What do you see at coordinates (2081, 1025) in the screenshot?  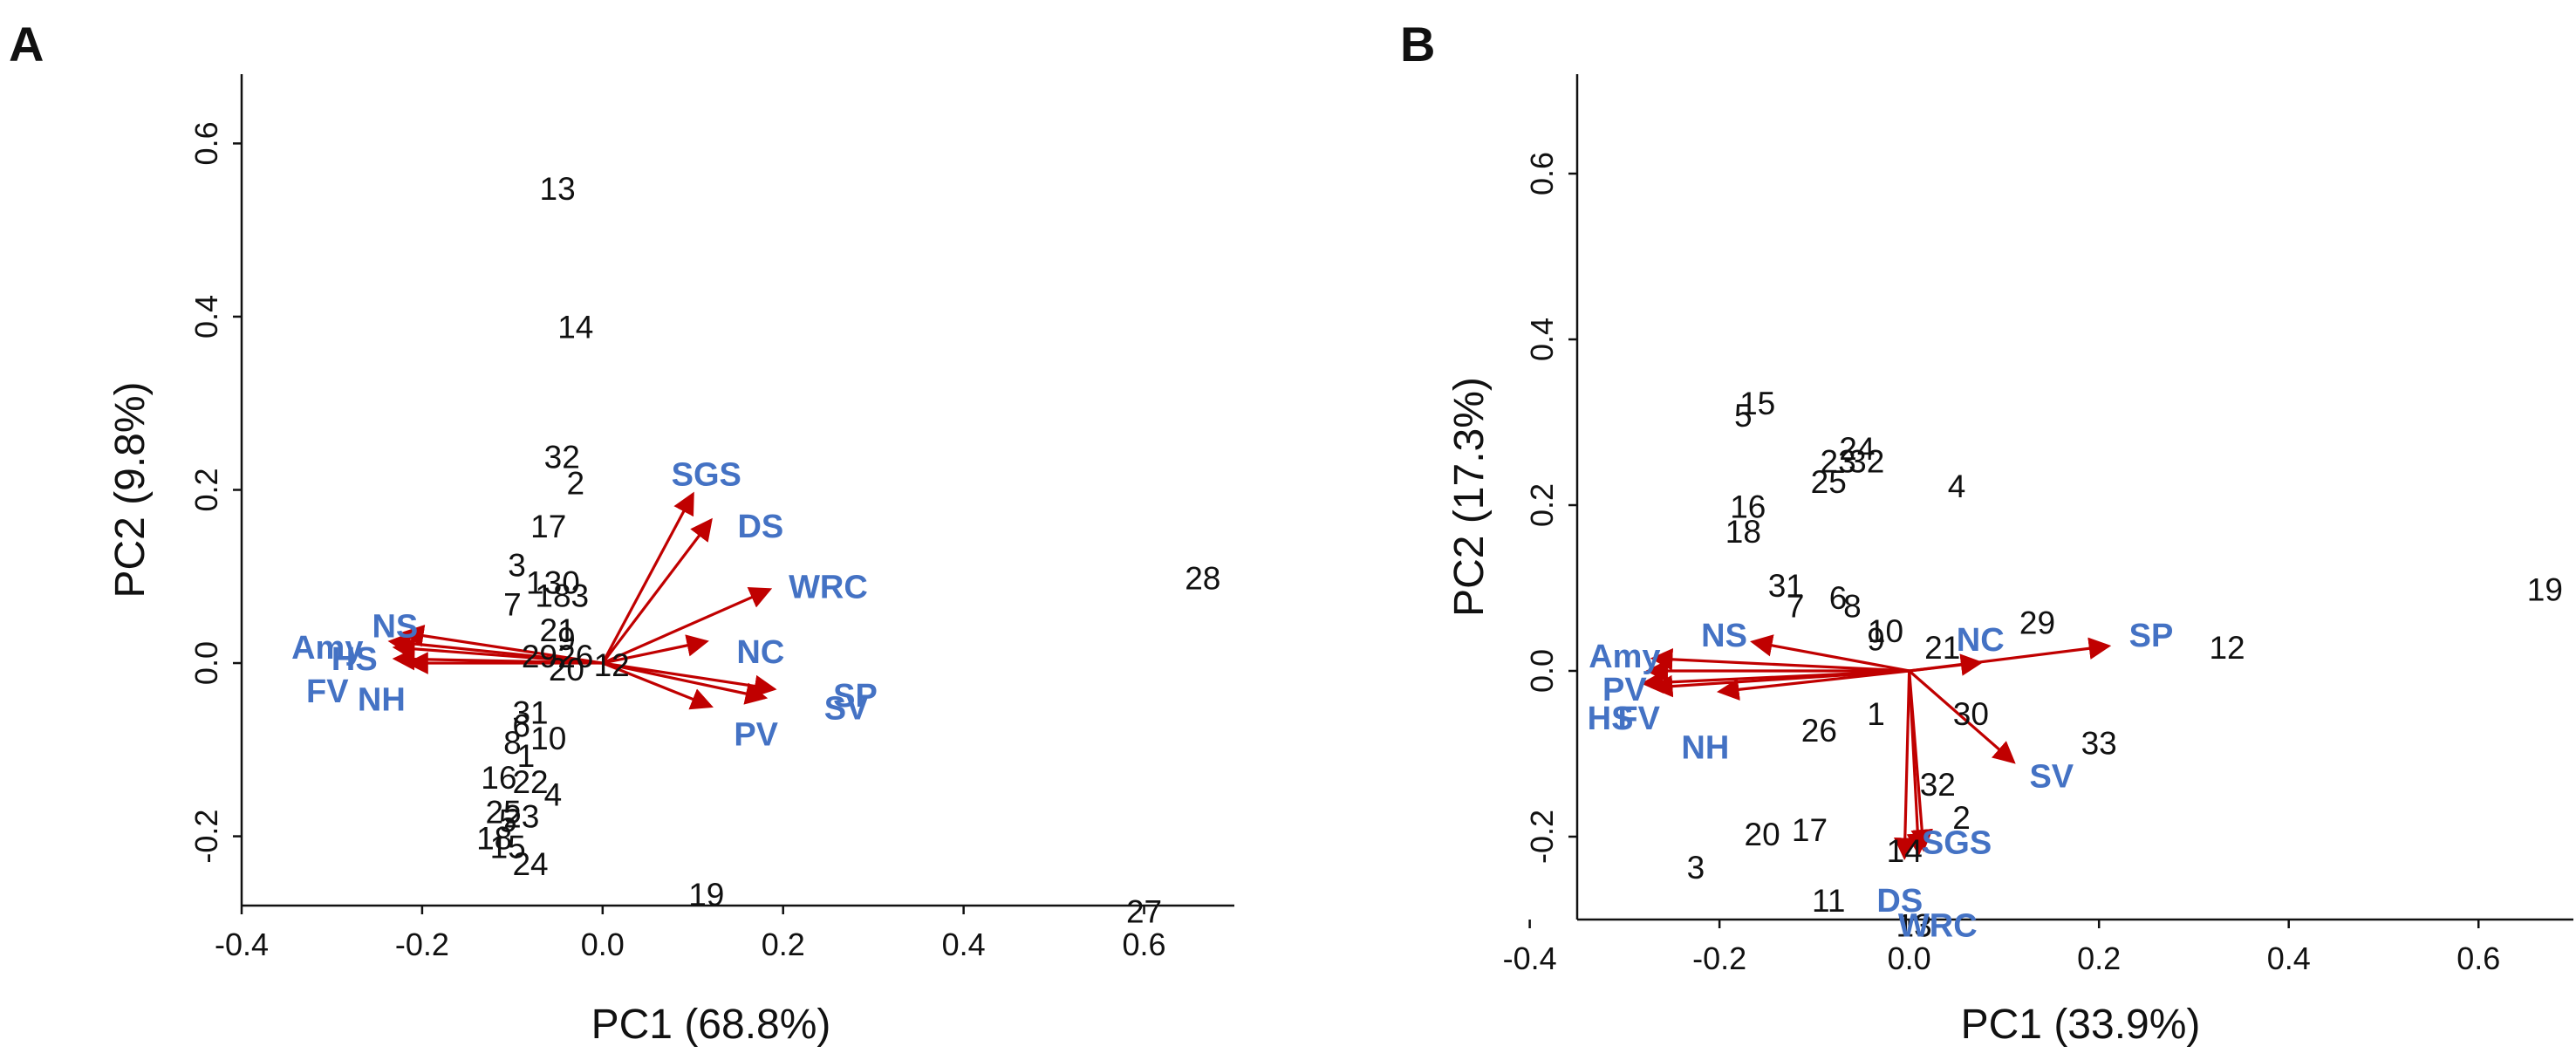 I see `x-axis-title: PC1 (33.9%)` at bounding box center [2081, 1025].